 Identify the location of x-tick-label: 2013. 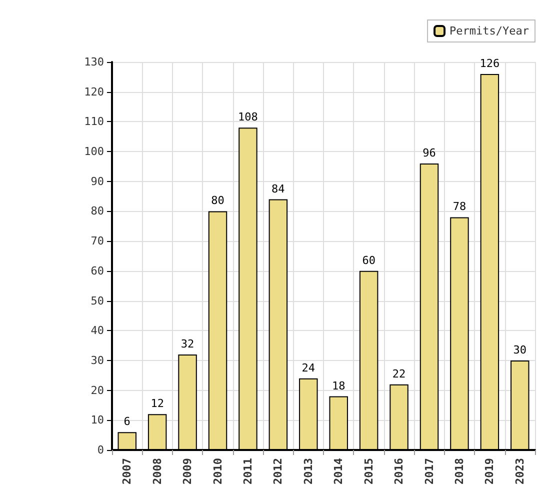
(308, 471).